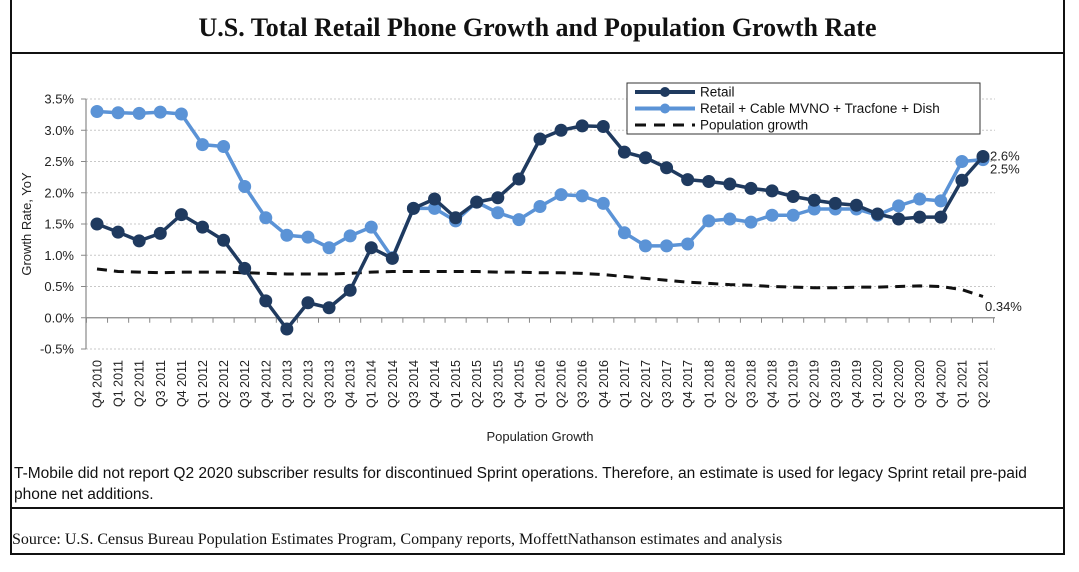  What do you see at coordinates (308, 384) in the screenshot?
I see `x-tick-label: Q2 2013` at bounding box center [308, 384].